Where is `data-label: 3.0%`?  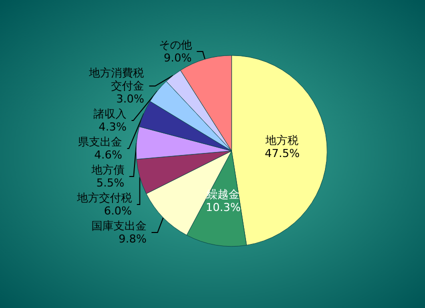
data-label: 3.0% is located at coordinates (130, 99).